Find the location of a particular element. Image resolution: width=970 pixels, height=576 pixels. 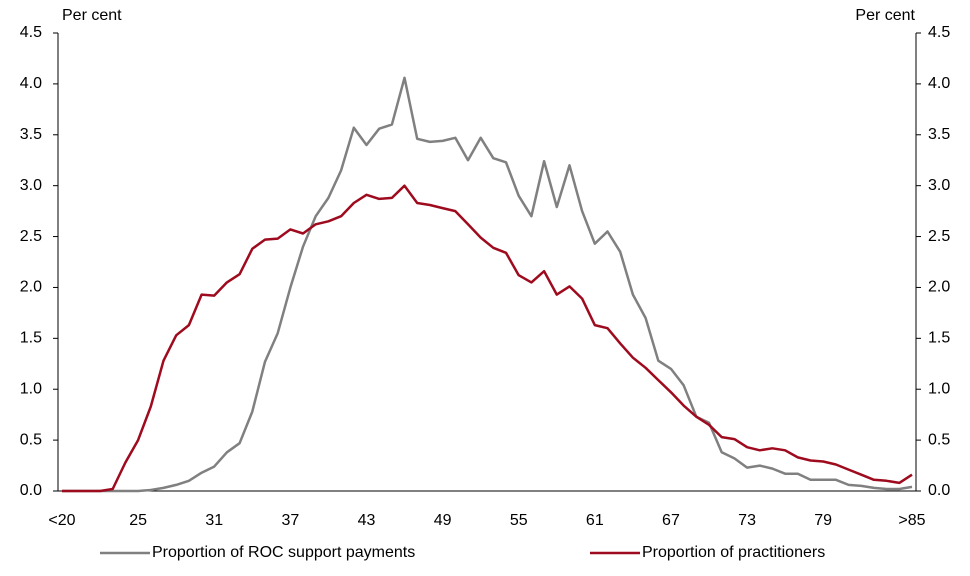

y-tick-label: 4.5 is located at coordinates (31, 32).